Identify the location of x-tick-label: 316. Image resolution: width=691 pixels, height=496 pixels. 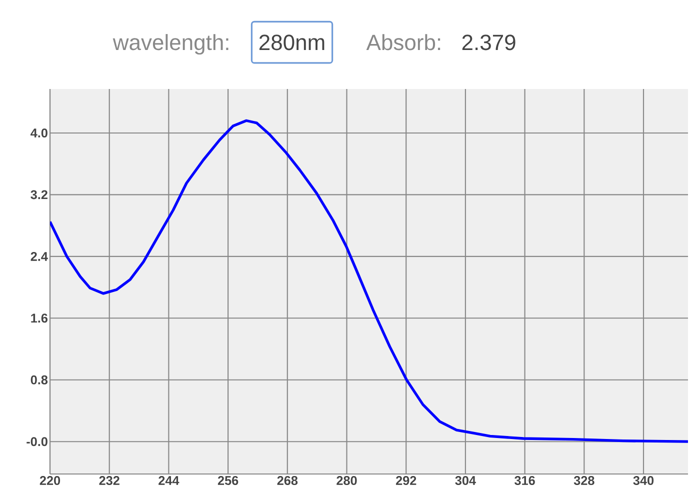
(524, 481).